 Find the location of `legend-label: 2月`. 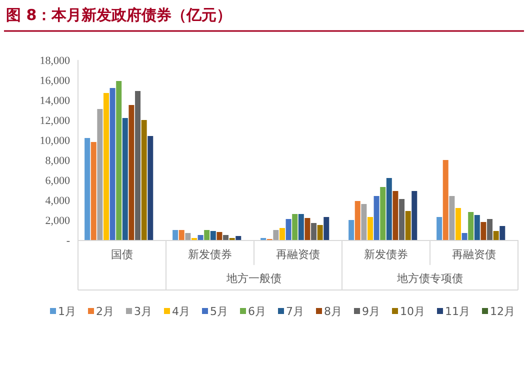

legend-label: 2月 is located at coordinates (105, 311).